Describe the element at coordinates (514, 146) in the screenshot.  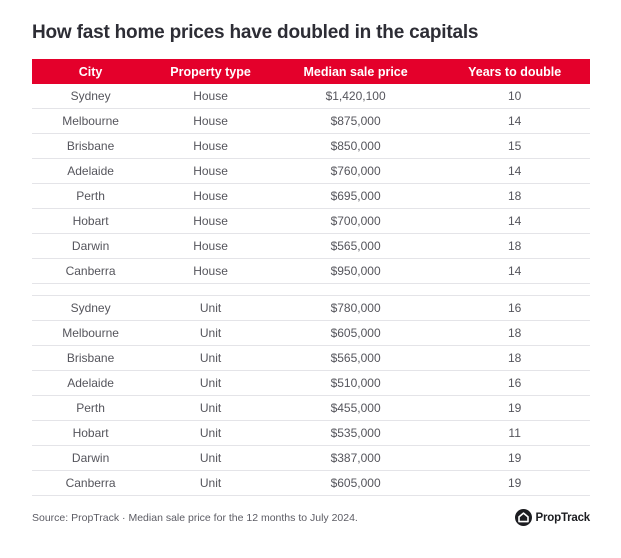
I see `cell-years-to-double: 15` at that location.